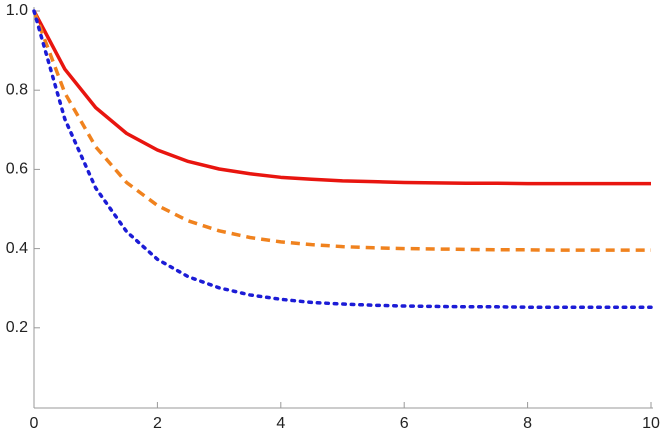 Image resolution: width=664 pixels, height=436 pixels. What do you see at coordinates (17, 89) in the screenshot?
I see `y-tick-label: 0.8` at bounding box center [17, 89].